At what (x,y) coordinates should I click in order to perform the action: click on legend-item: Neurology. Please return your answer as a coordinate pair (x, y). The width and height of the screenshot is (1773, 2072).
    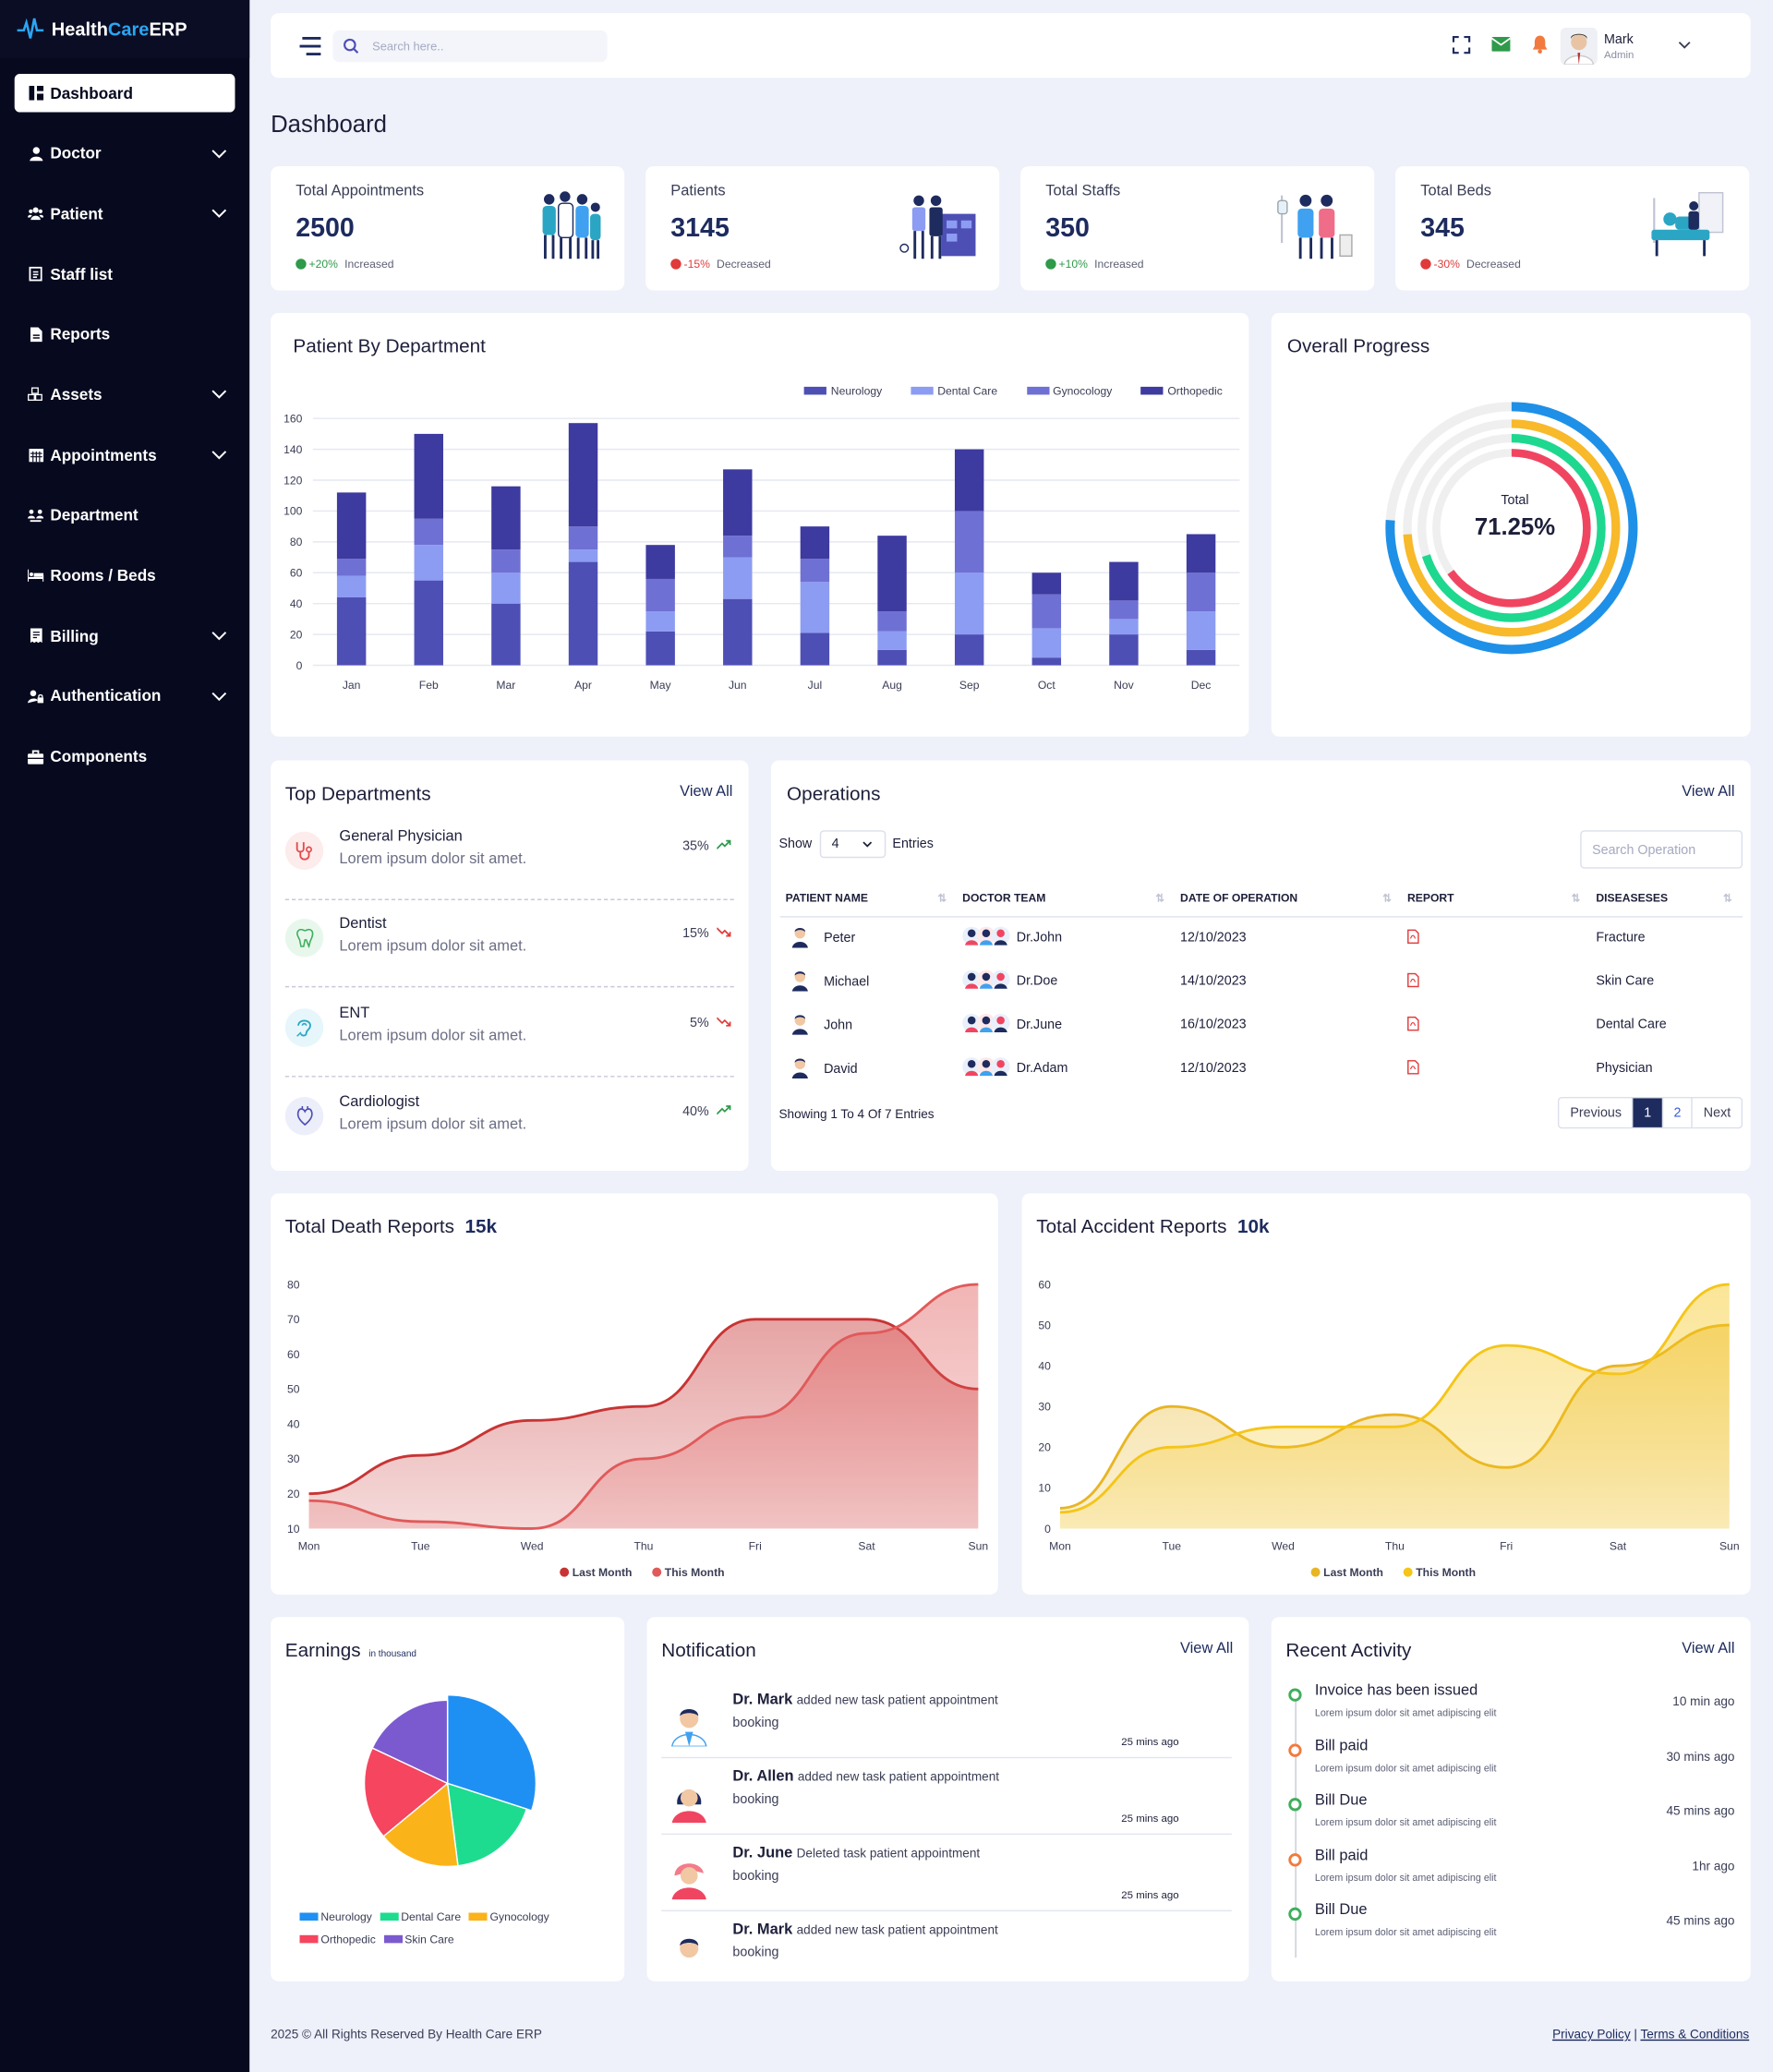
    Looking at the image, I should click on (335, 1917).